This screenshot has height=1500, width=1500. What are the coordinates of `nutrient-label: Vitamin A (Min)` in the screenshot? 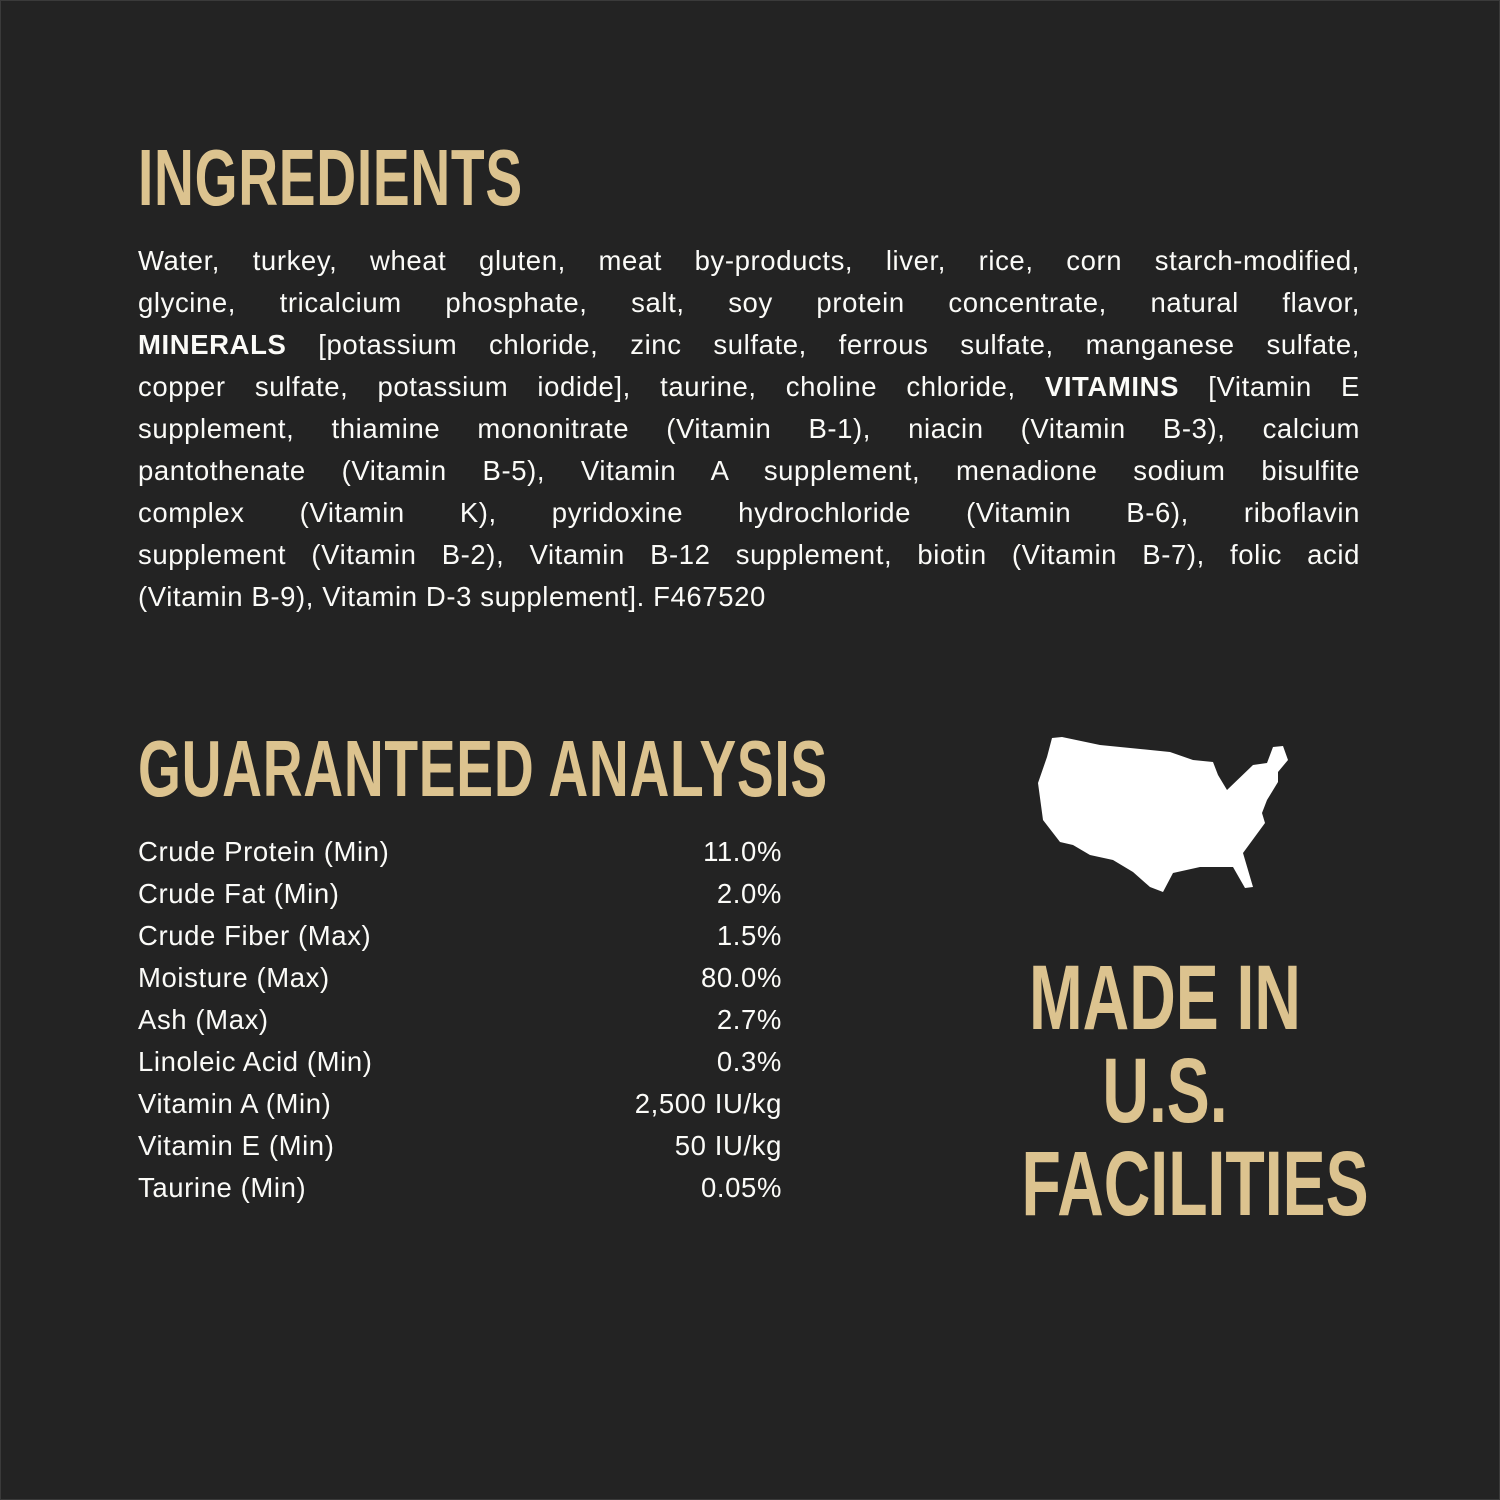 It's located at (235, 1103).